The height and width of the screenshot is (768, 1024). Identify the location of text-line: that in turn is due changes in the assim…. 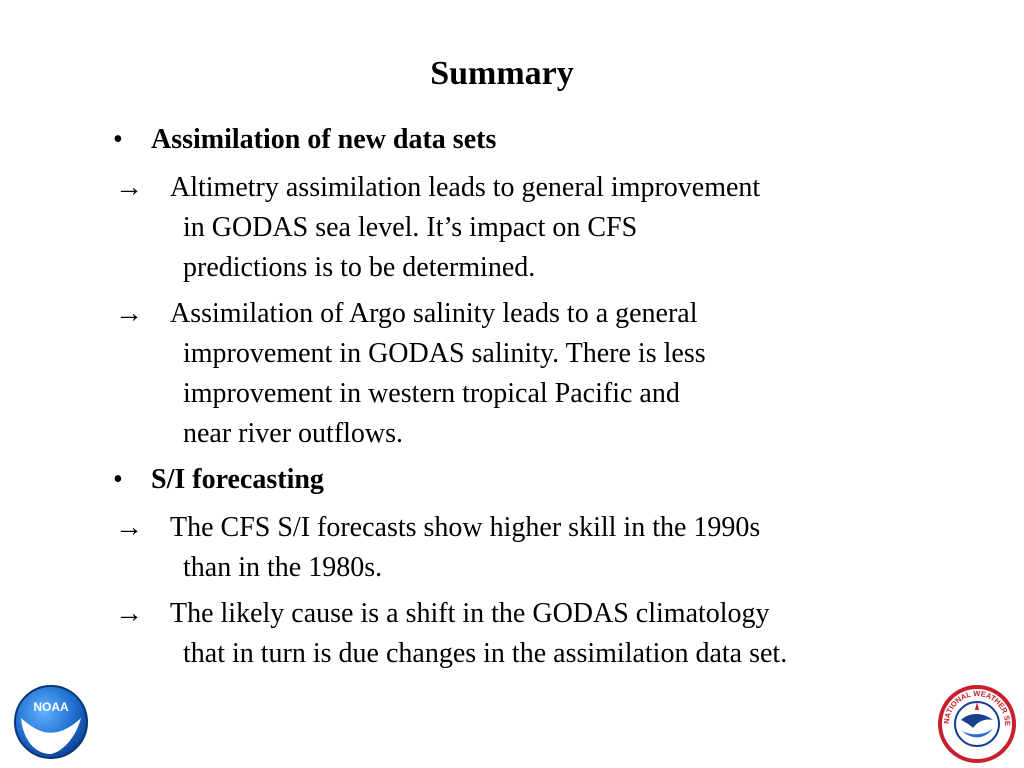
(485, 653).